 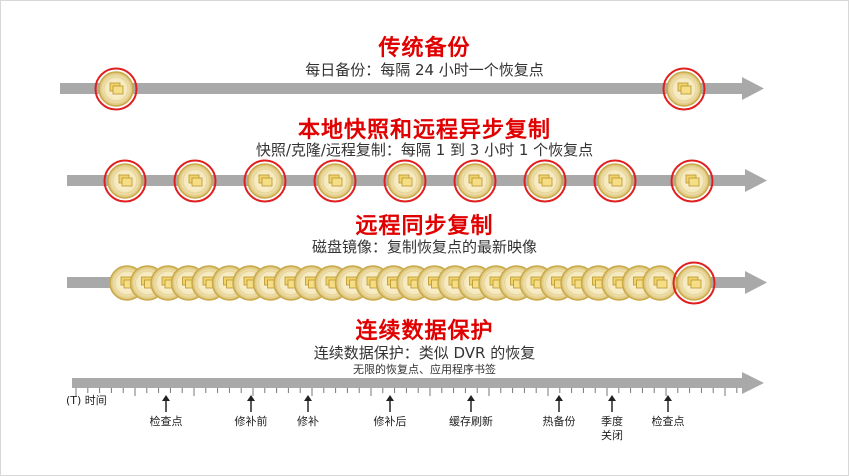 I want to click on timeline-ticks, so click(x=406, y=392).